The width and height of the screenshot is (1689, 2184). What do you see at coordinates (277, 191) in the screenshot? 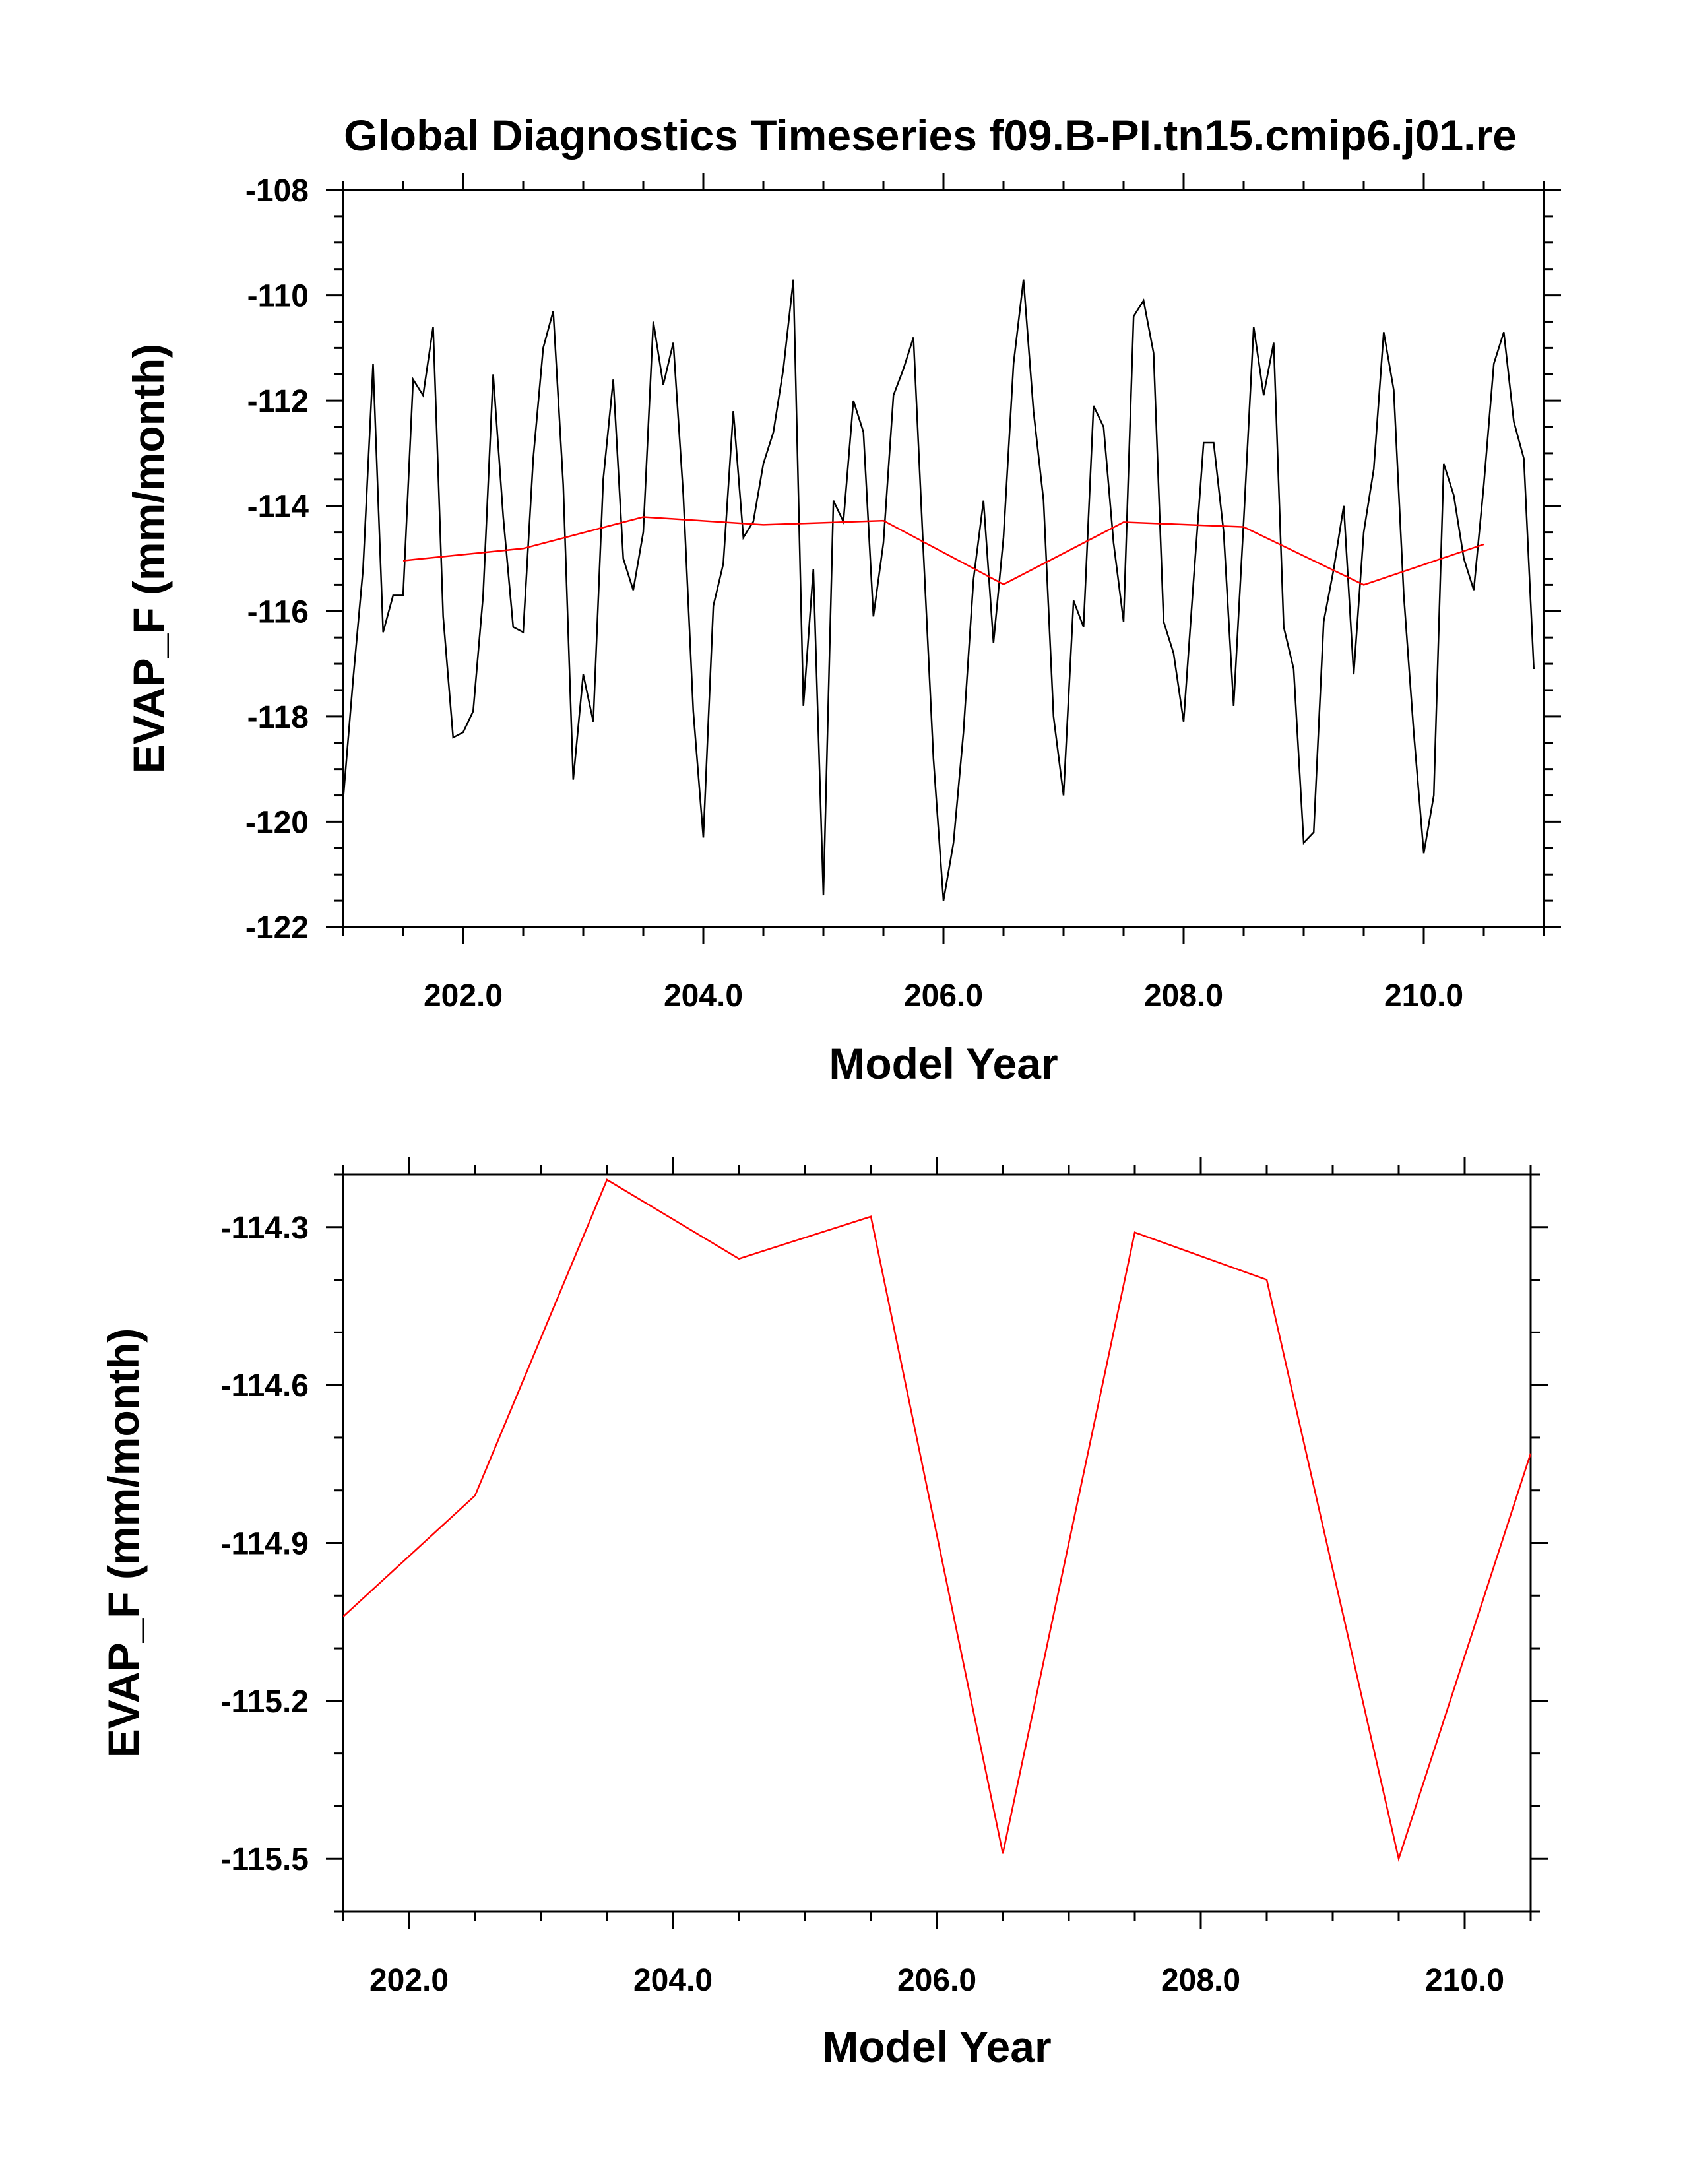
I see `y-tick-label: -108` at bounding box center [277, 191].